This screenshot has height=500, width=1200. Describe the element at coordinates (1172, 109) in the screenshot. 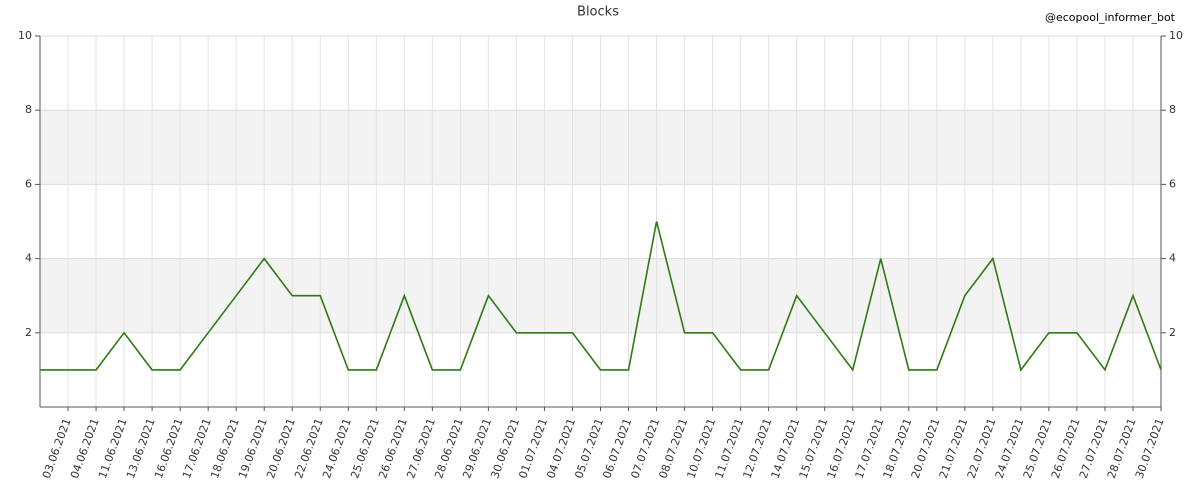

I see `y2-tick-label: 8` at that location.